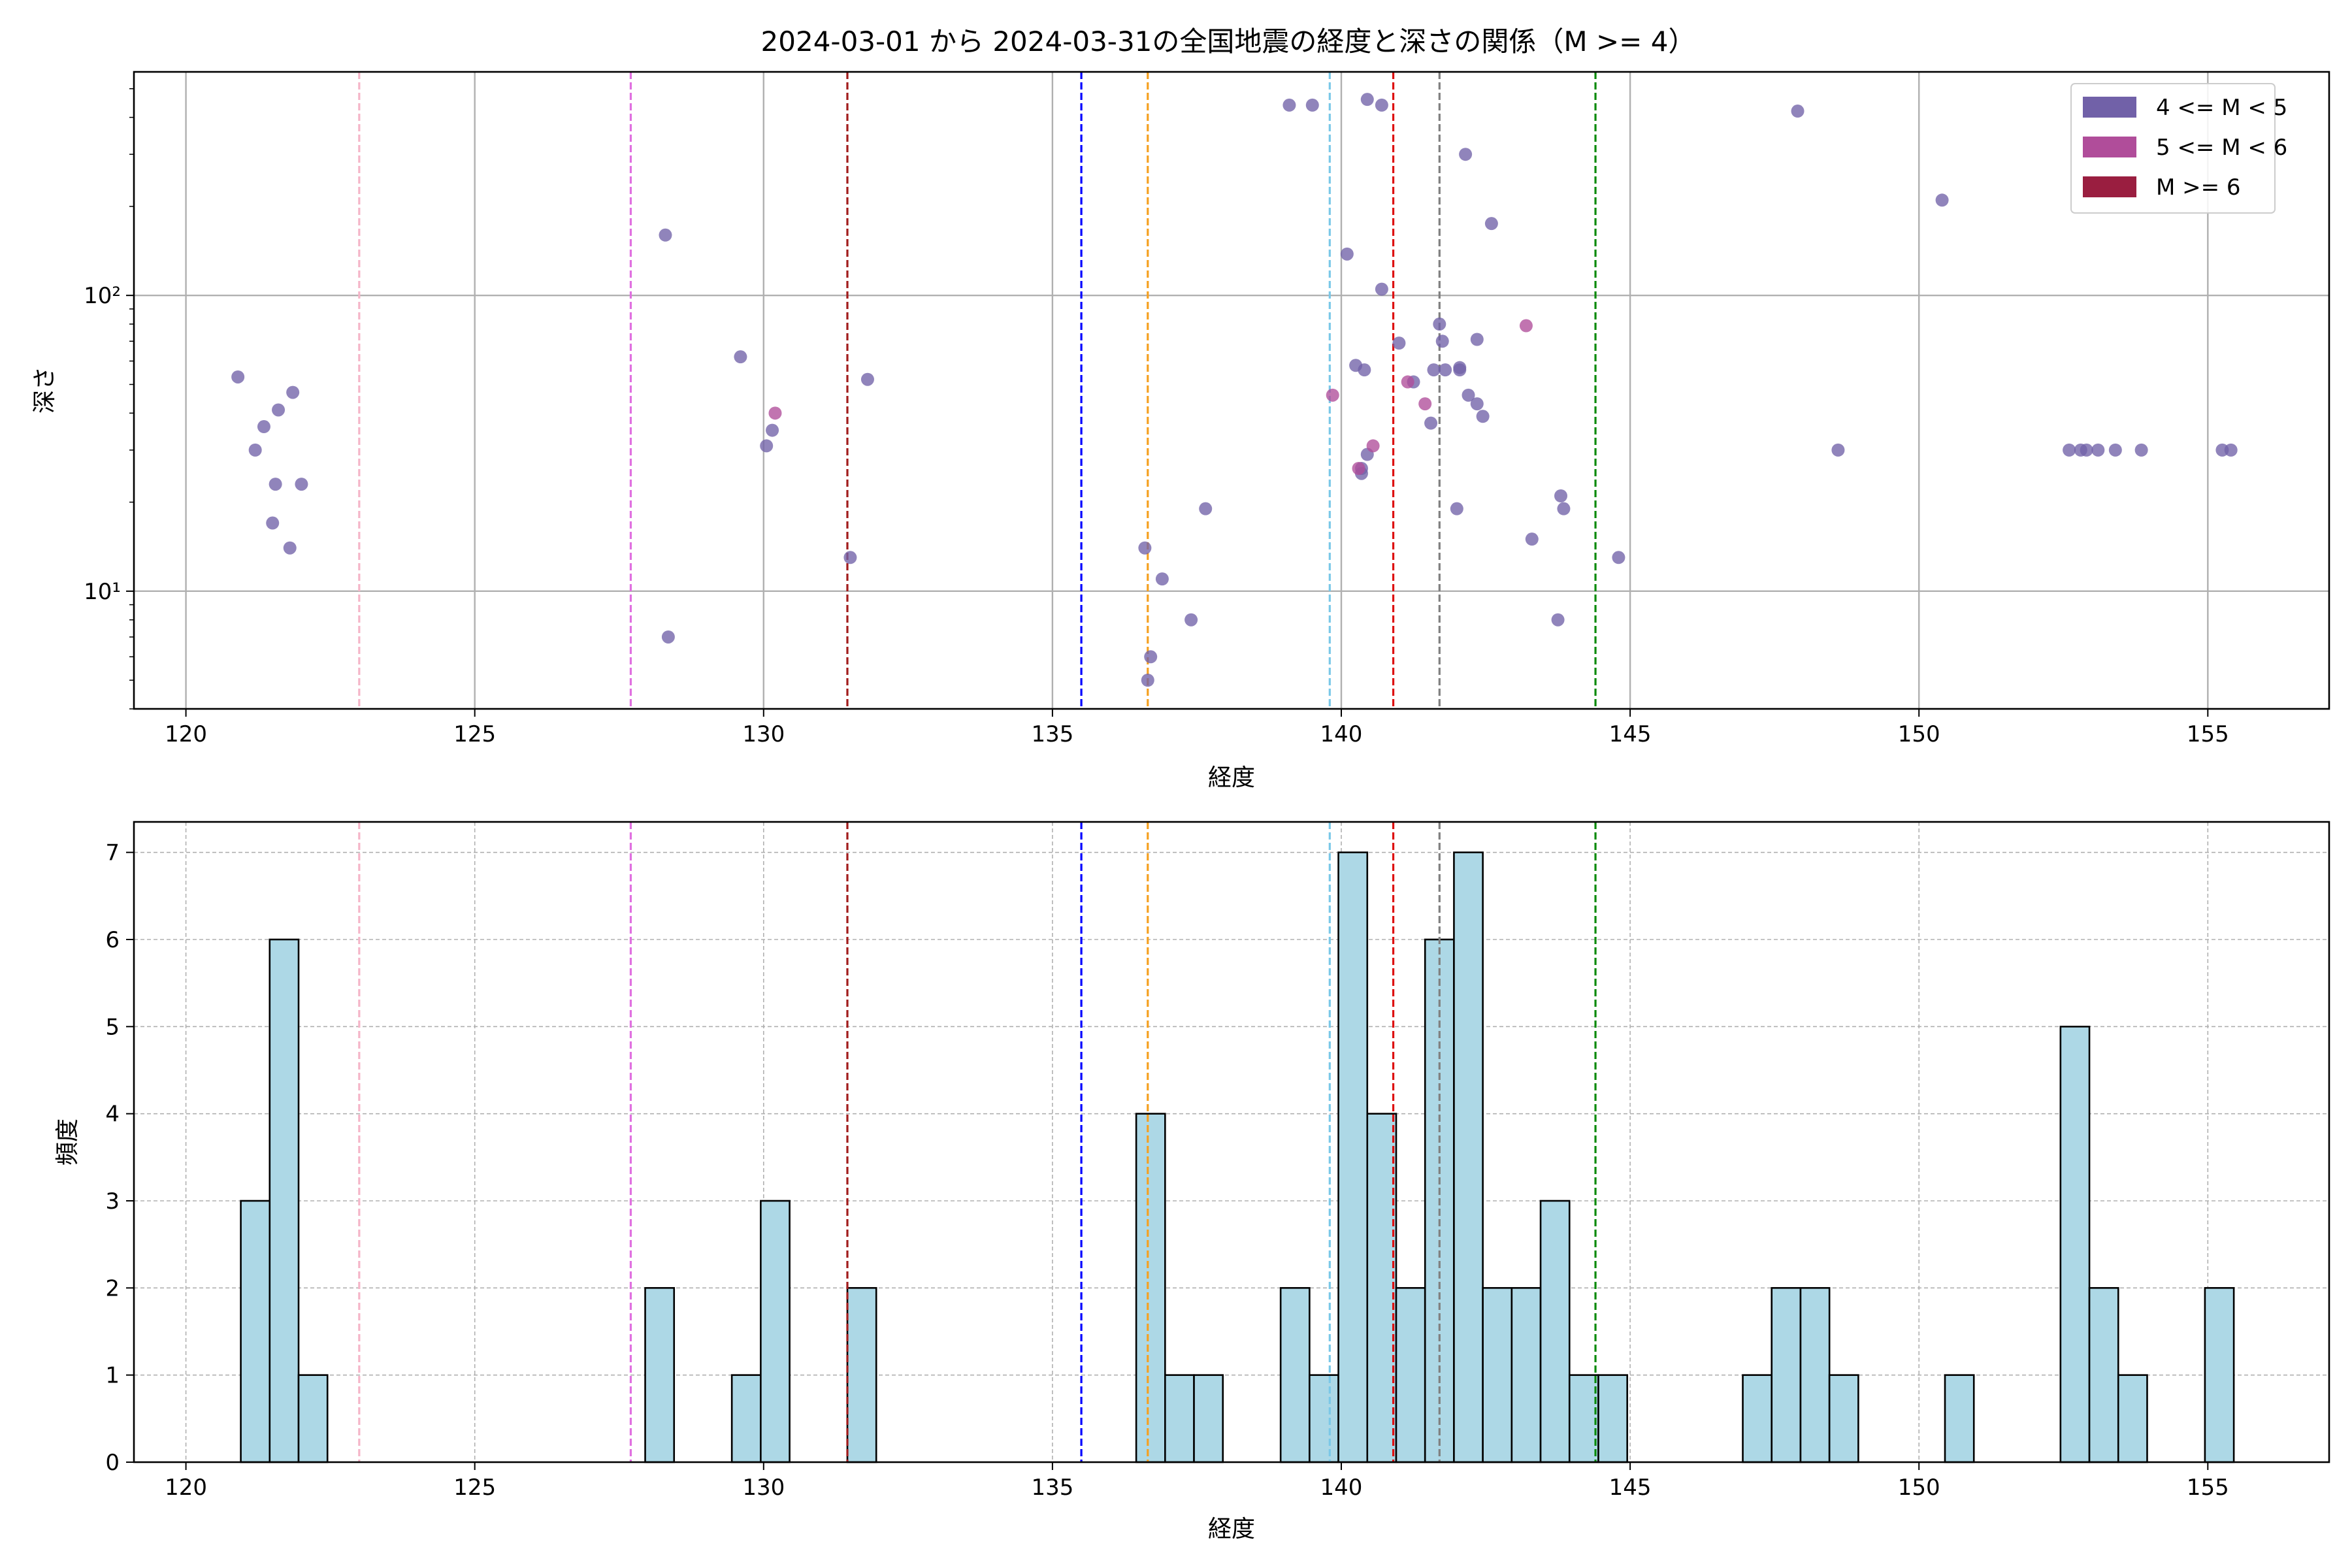 This screenshot has width=2352, height=1568. I want to click on scatter-y-tick-label: 10¹, so click(102, 592).